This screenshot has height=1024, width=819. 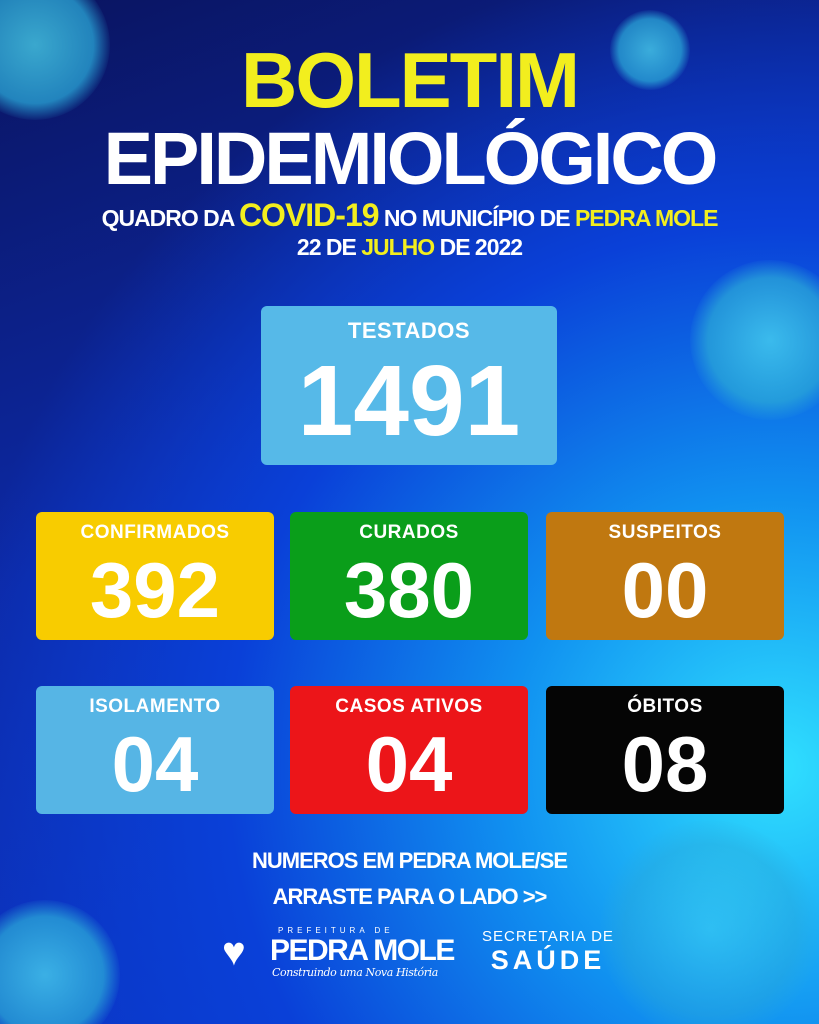 I want to click on date-month: JULHO, so click(x=398, y=247).